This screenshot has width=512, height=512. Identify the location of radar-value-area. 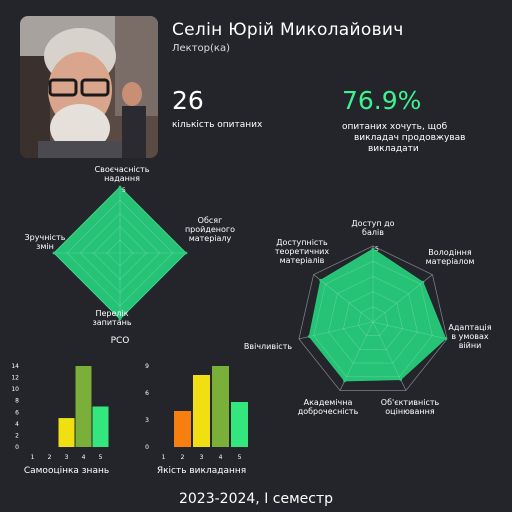
(377, 315).